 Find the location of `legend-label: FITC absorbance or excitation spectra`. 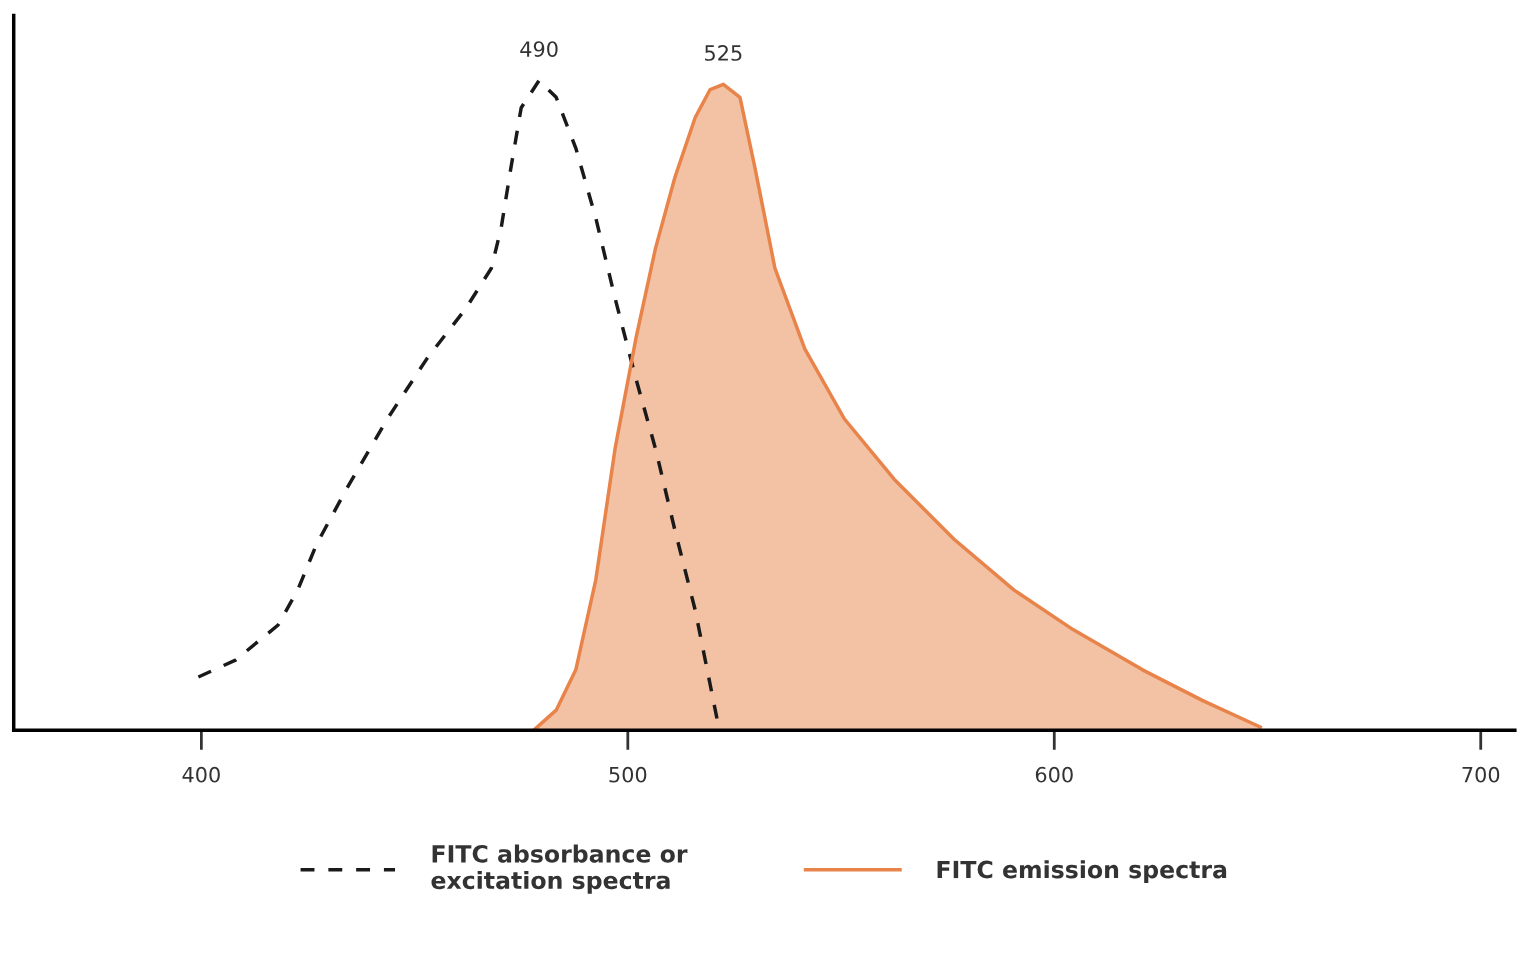

legend-label: FITC absorbance or excitation spectra is located at coordinates (559, 869).